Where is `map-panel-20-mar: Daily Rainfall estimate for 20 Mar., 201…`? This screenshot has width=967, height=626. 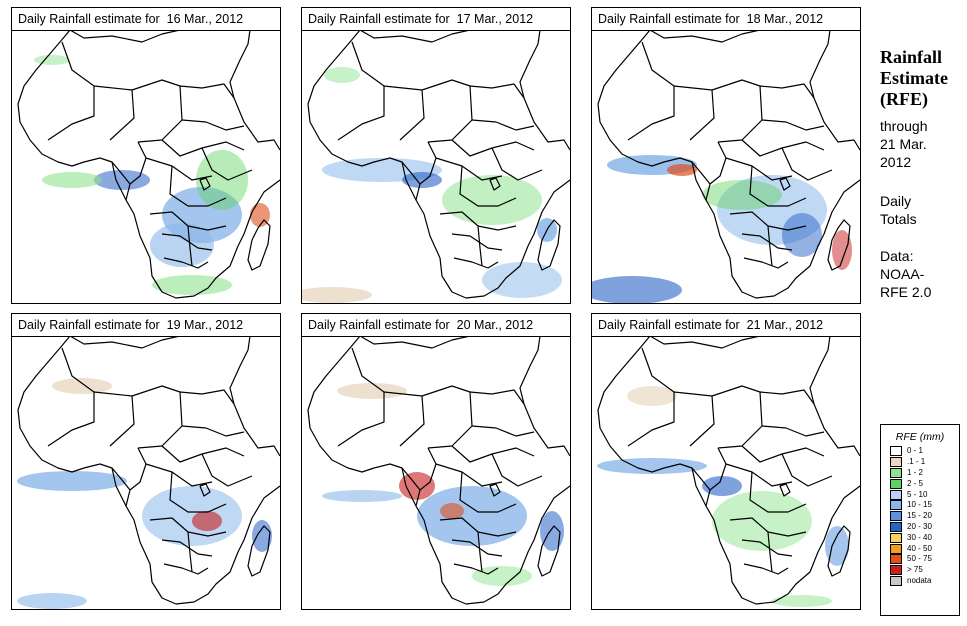 map-panel-20-mar: Daily Rainfall estimate for 20 Mar., 201… is located at coordinates (436, 461).